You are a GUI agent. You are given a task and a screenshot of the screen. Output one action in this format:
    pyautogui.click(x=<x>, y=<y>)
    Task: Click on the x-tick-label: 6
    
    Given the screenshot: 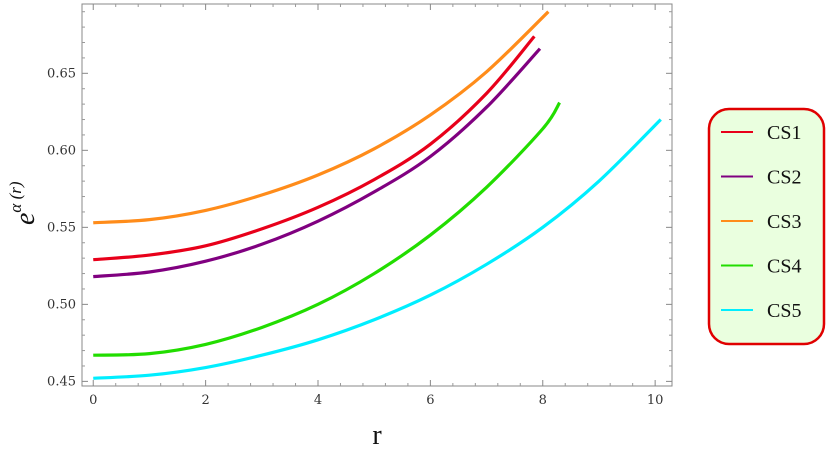 What is the action you would take?
    pyautogui.click(x=430, y=400)
    